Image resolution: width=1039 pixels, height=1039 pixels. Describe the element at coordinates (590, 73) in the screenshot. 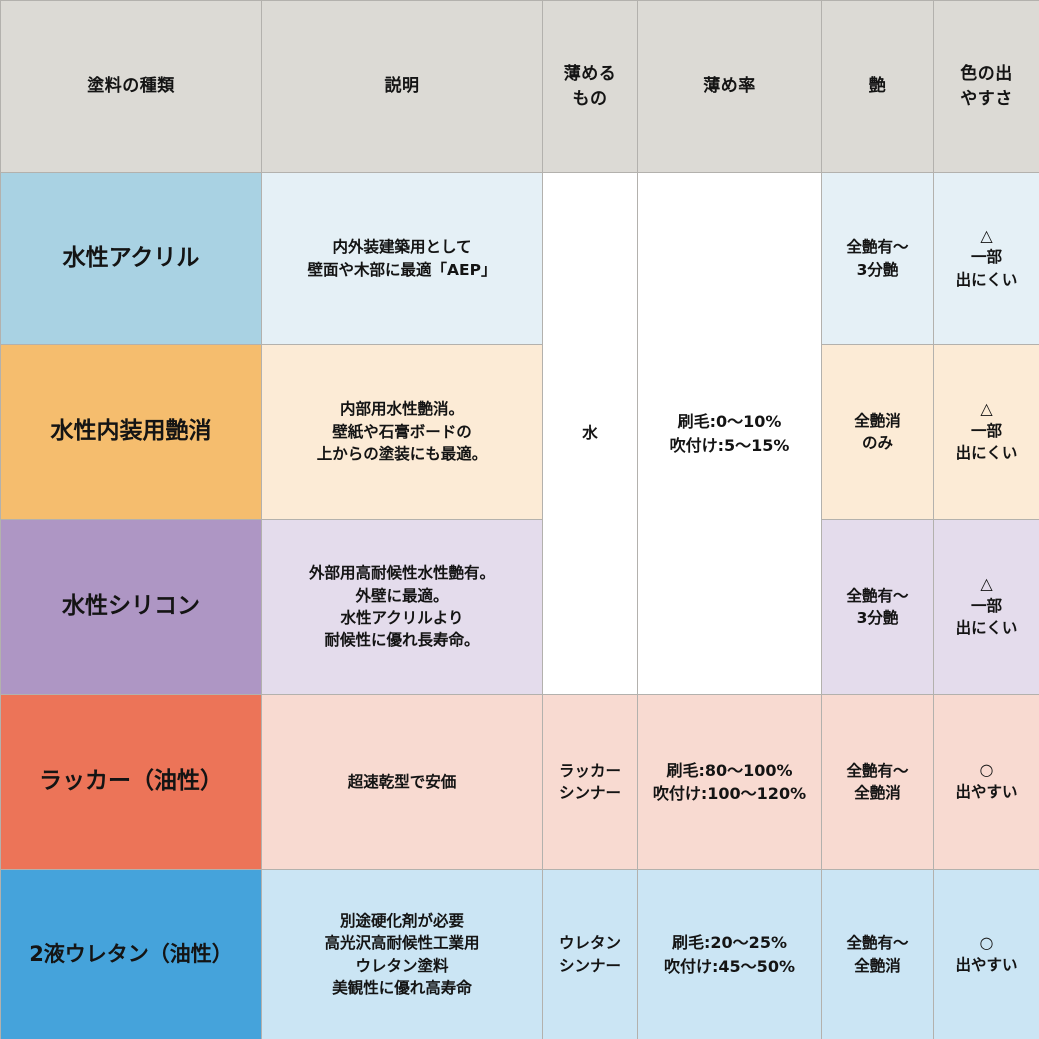

I see `column-header-thinner-label-line1: 薄める` at that location.